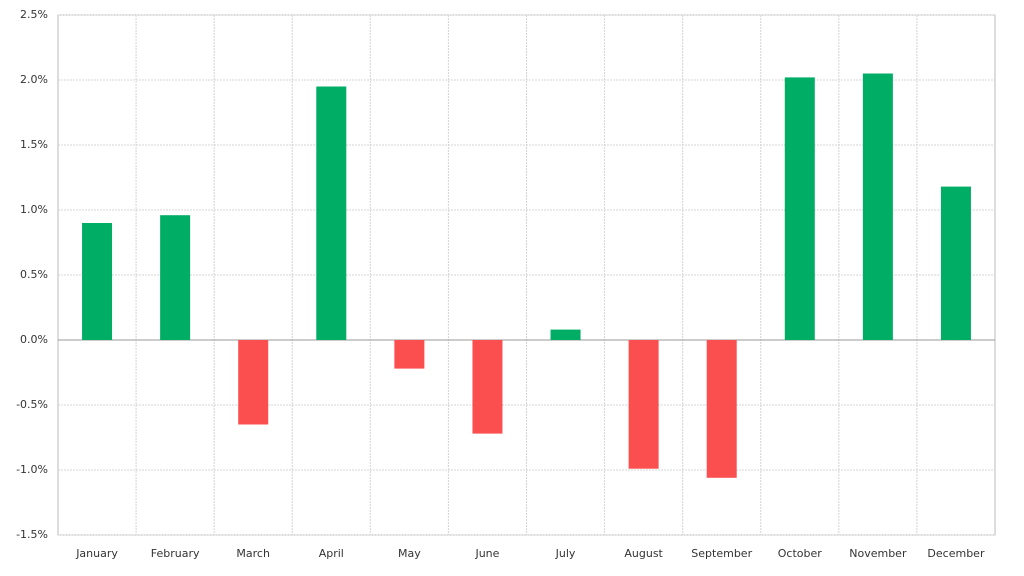 This screenshot has width=1024, height=576. Describe the element at coordinates (34, 144) in the screenshot. I see `y-tick-label: 1.5%` at that location.